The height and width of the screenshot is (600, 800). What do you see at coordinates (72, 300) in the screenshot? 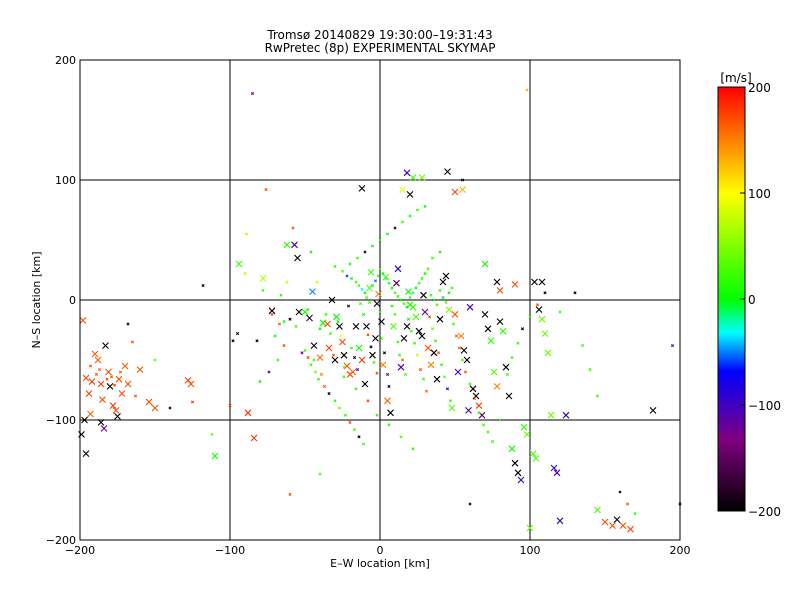
I see `y-tick-label: 0` at bounding box center [72, 300].